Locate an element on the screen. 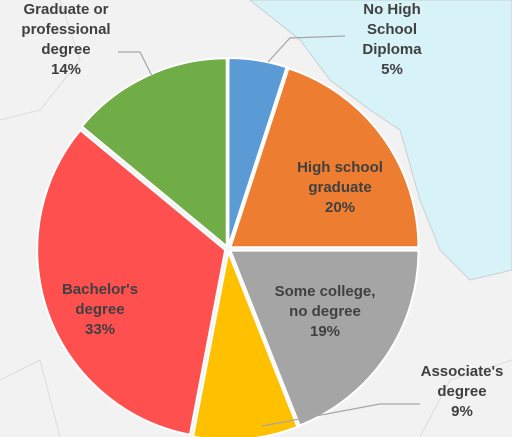 The image size is (512, 437). category-label: Bachelor's degree is located at coordinates (100, 299).